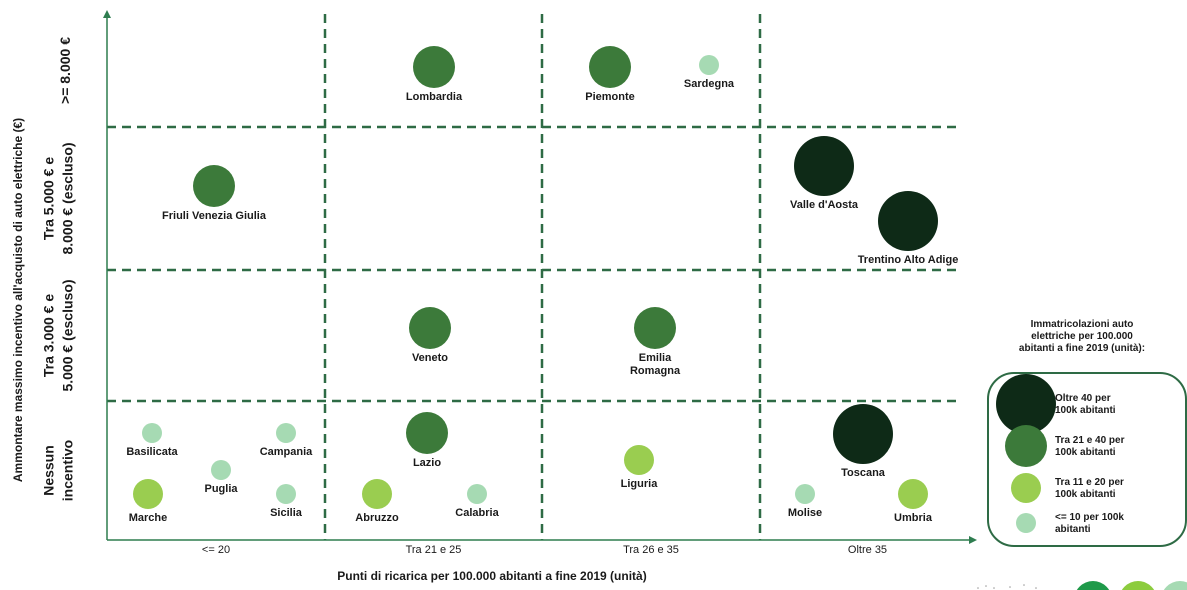 The width and height of the screenshot is (1187, 590). I want to click on bubble-toscana, so click(863, 434).